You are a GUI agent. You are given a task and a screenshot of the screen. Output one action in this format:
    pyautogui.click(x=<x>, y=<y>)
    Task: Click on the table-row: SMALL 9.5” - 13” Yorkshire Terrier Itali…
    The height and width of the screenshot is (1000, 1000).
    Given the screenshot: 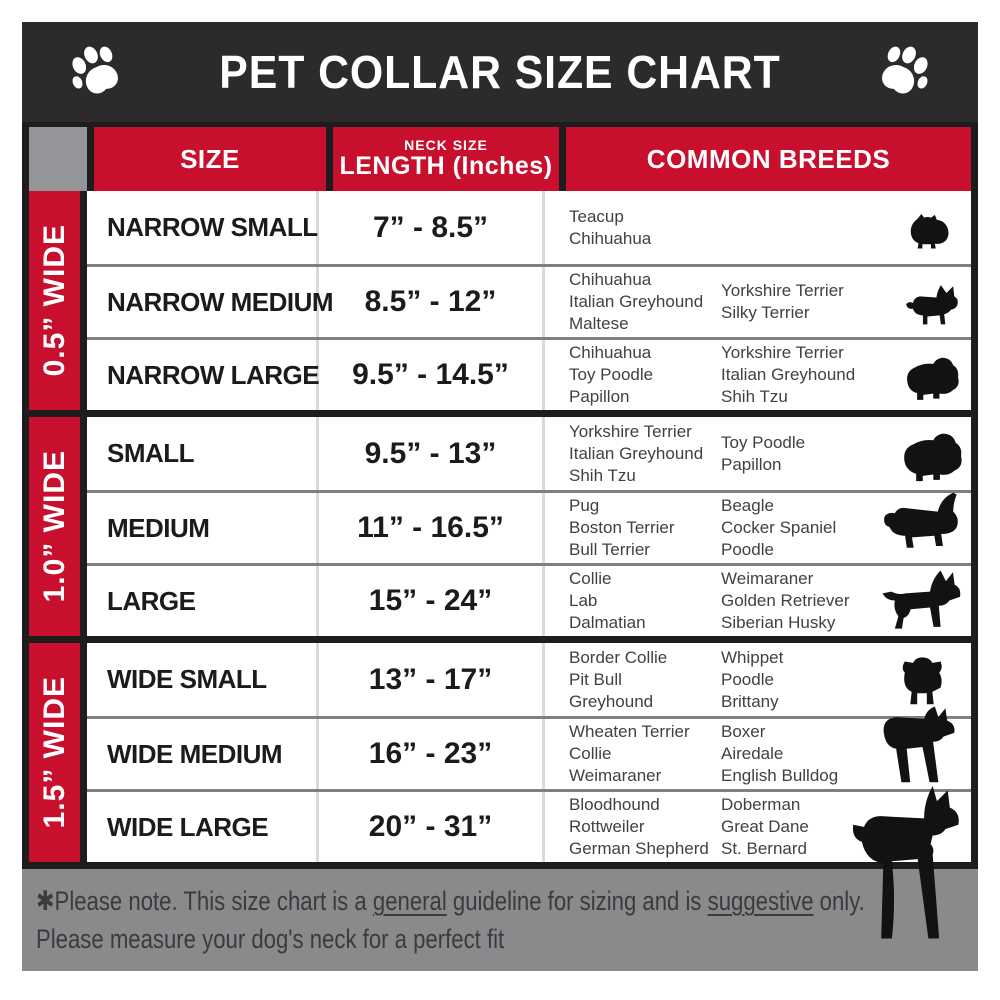 What is the action you would take?
    pyautogui.click(x=529, y=453)
    